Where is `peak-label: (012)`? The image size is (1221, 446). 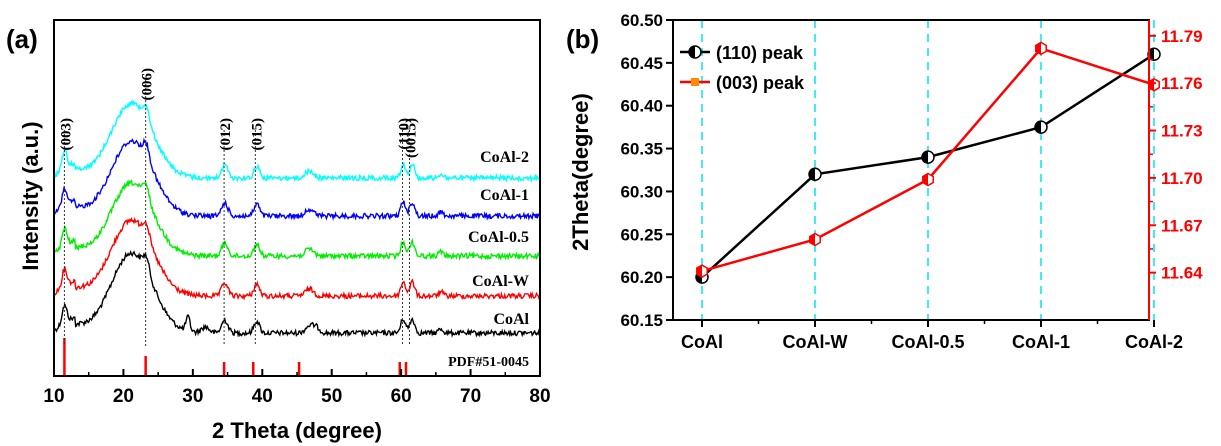
peak-label: (012) is located at coordinates (226, 134).